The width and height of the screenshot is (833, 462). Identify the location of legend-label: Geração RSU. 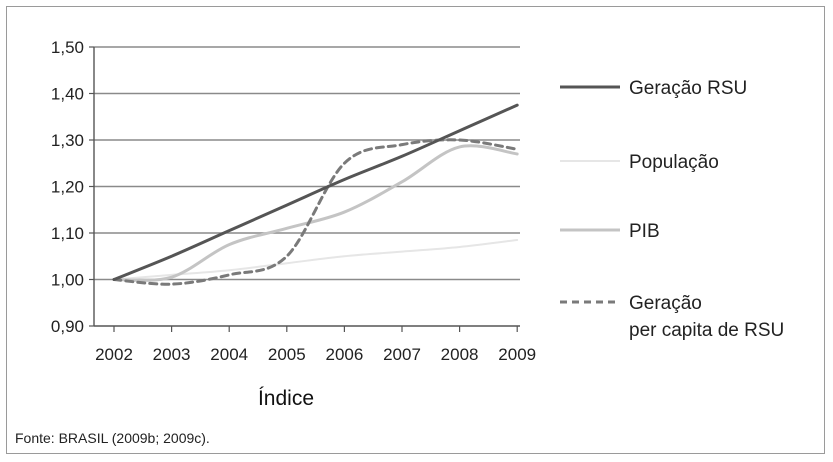
(688, 88).